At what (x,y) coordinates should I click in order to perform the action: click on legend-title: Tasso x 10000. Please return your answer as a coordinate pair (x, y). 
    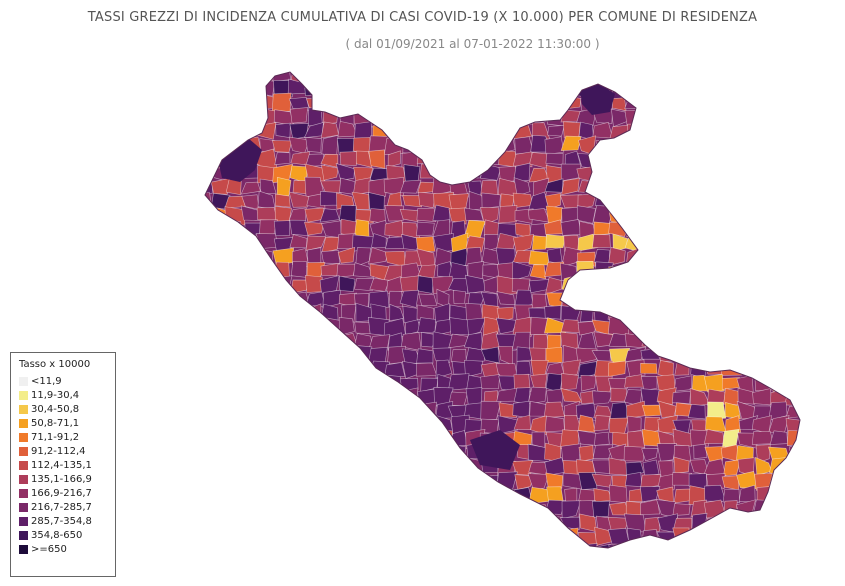
    Looking at the image, I should click on (55, 364).